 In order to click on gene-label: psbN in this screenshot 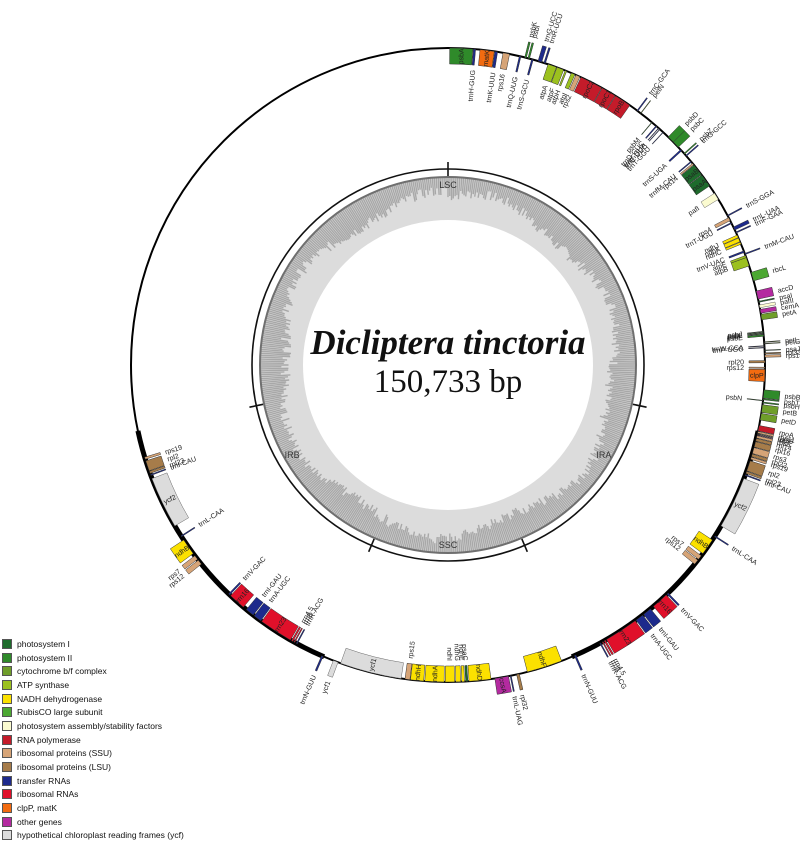, I will do `click(733, 398)`.